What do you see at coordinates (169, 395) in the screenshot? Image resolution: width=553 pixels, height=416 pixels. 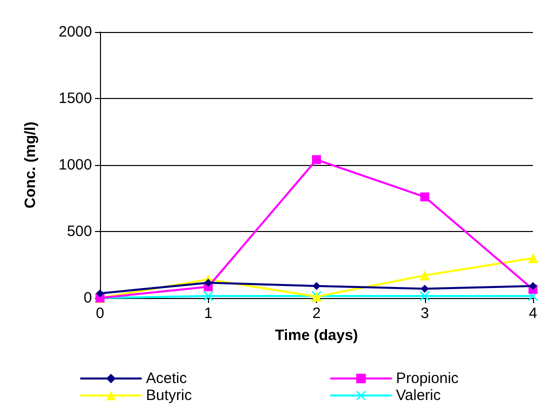 I see `legend-label: Butyric` at bounding box center [169, 395].